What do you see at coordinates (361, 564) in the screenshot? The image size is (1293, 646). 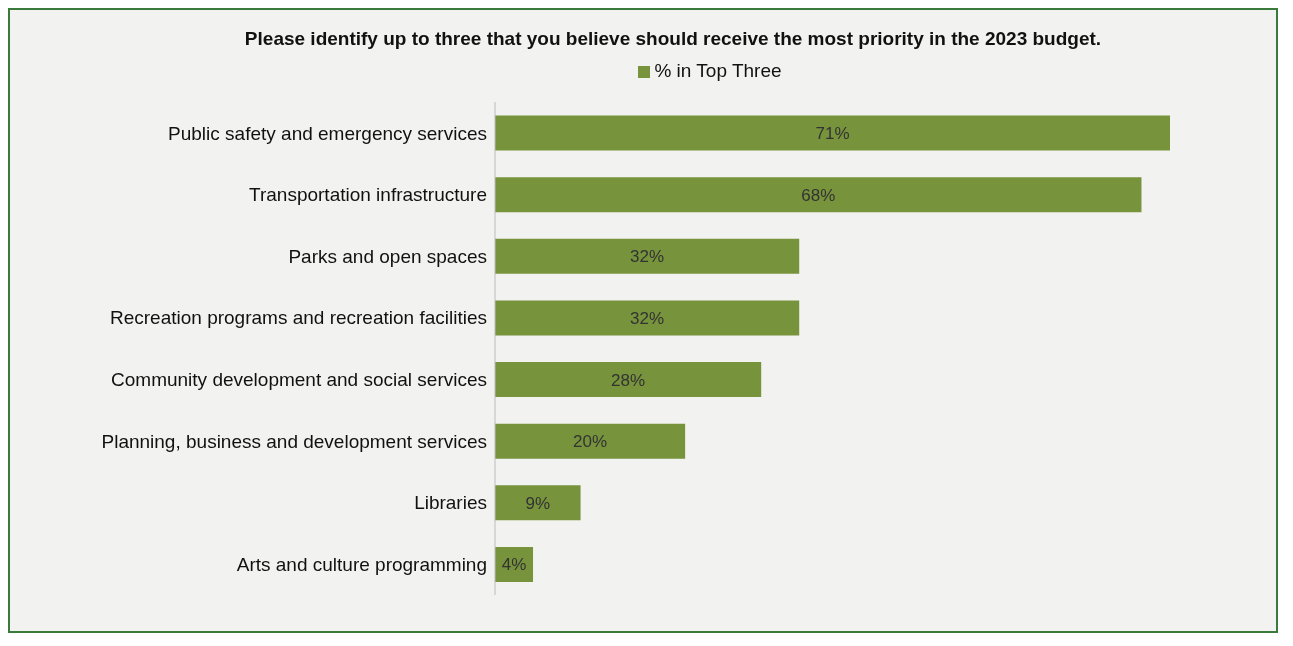 I see `y-tick-label: Arts and culture programming` at bounding box center [361, 564].